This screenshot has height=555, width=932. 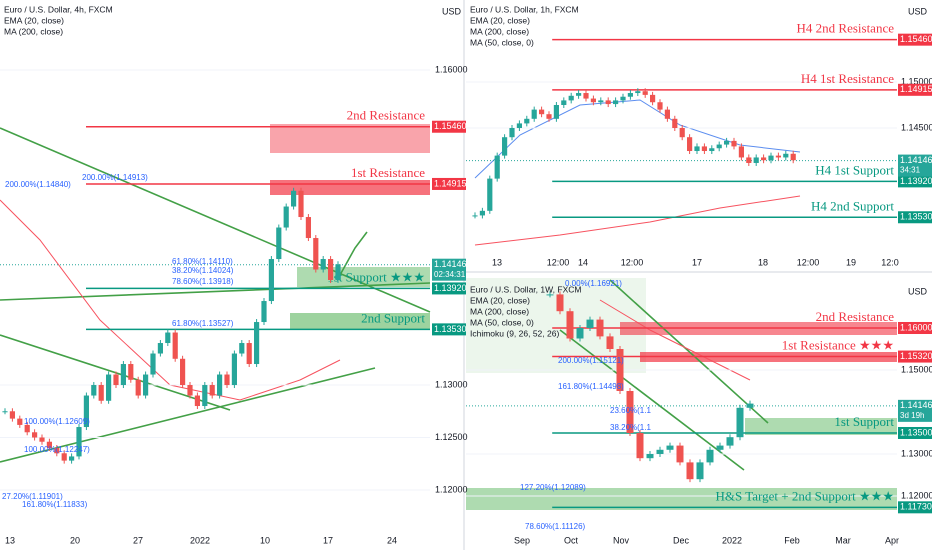 I want to click on fib-label: 61.80%(1.13527), so click(x=203, y=323).